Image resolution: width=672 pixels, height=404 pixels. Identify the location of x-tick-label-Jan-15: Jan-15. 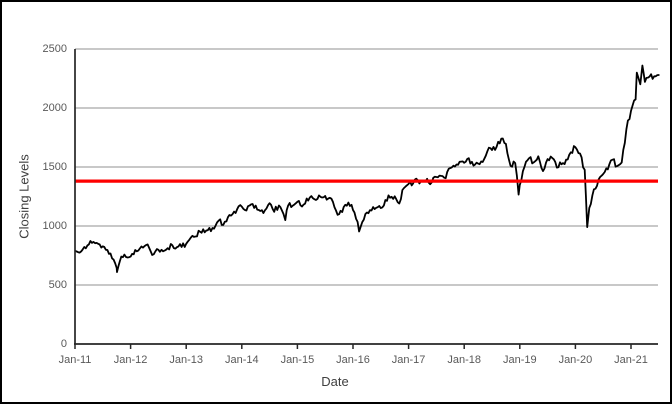
(297, 360).